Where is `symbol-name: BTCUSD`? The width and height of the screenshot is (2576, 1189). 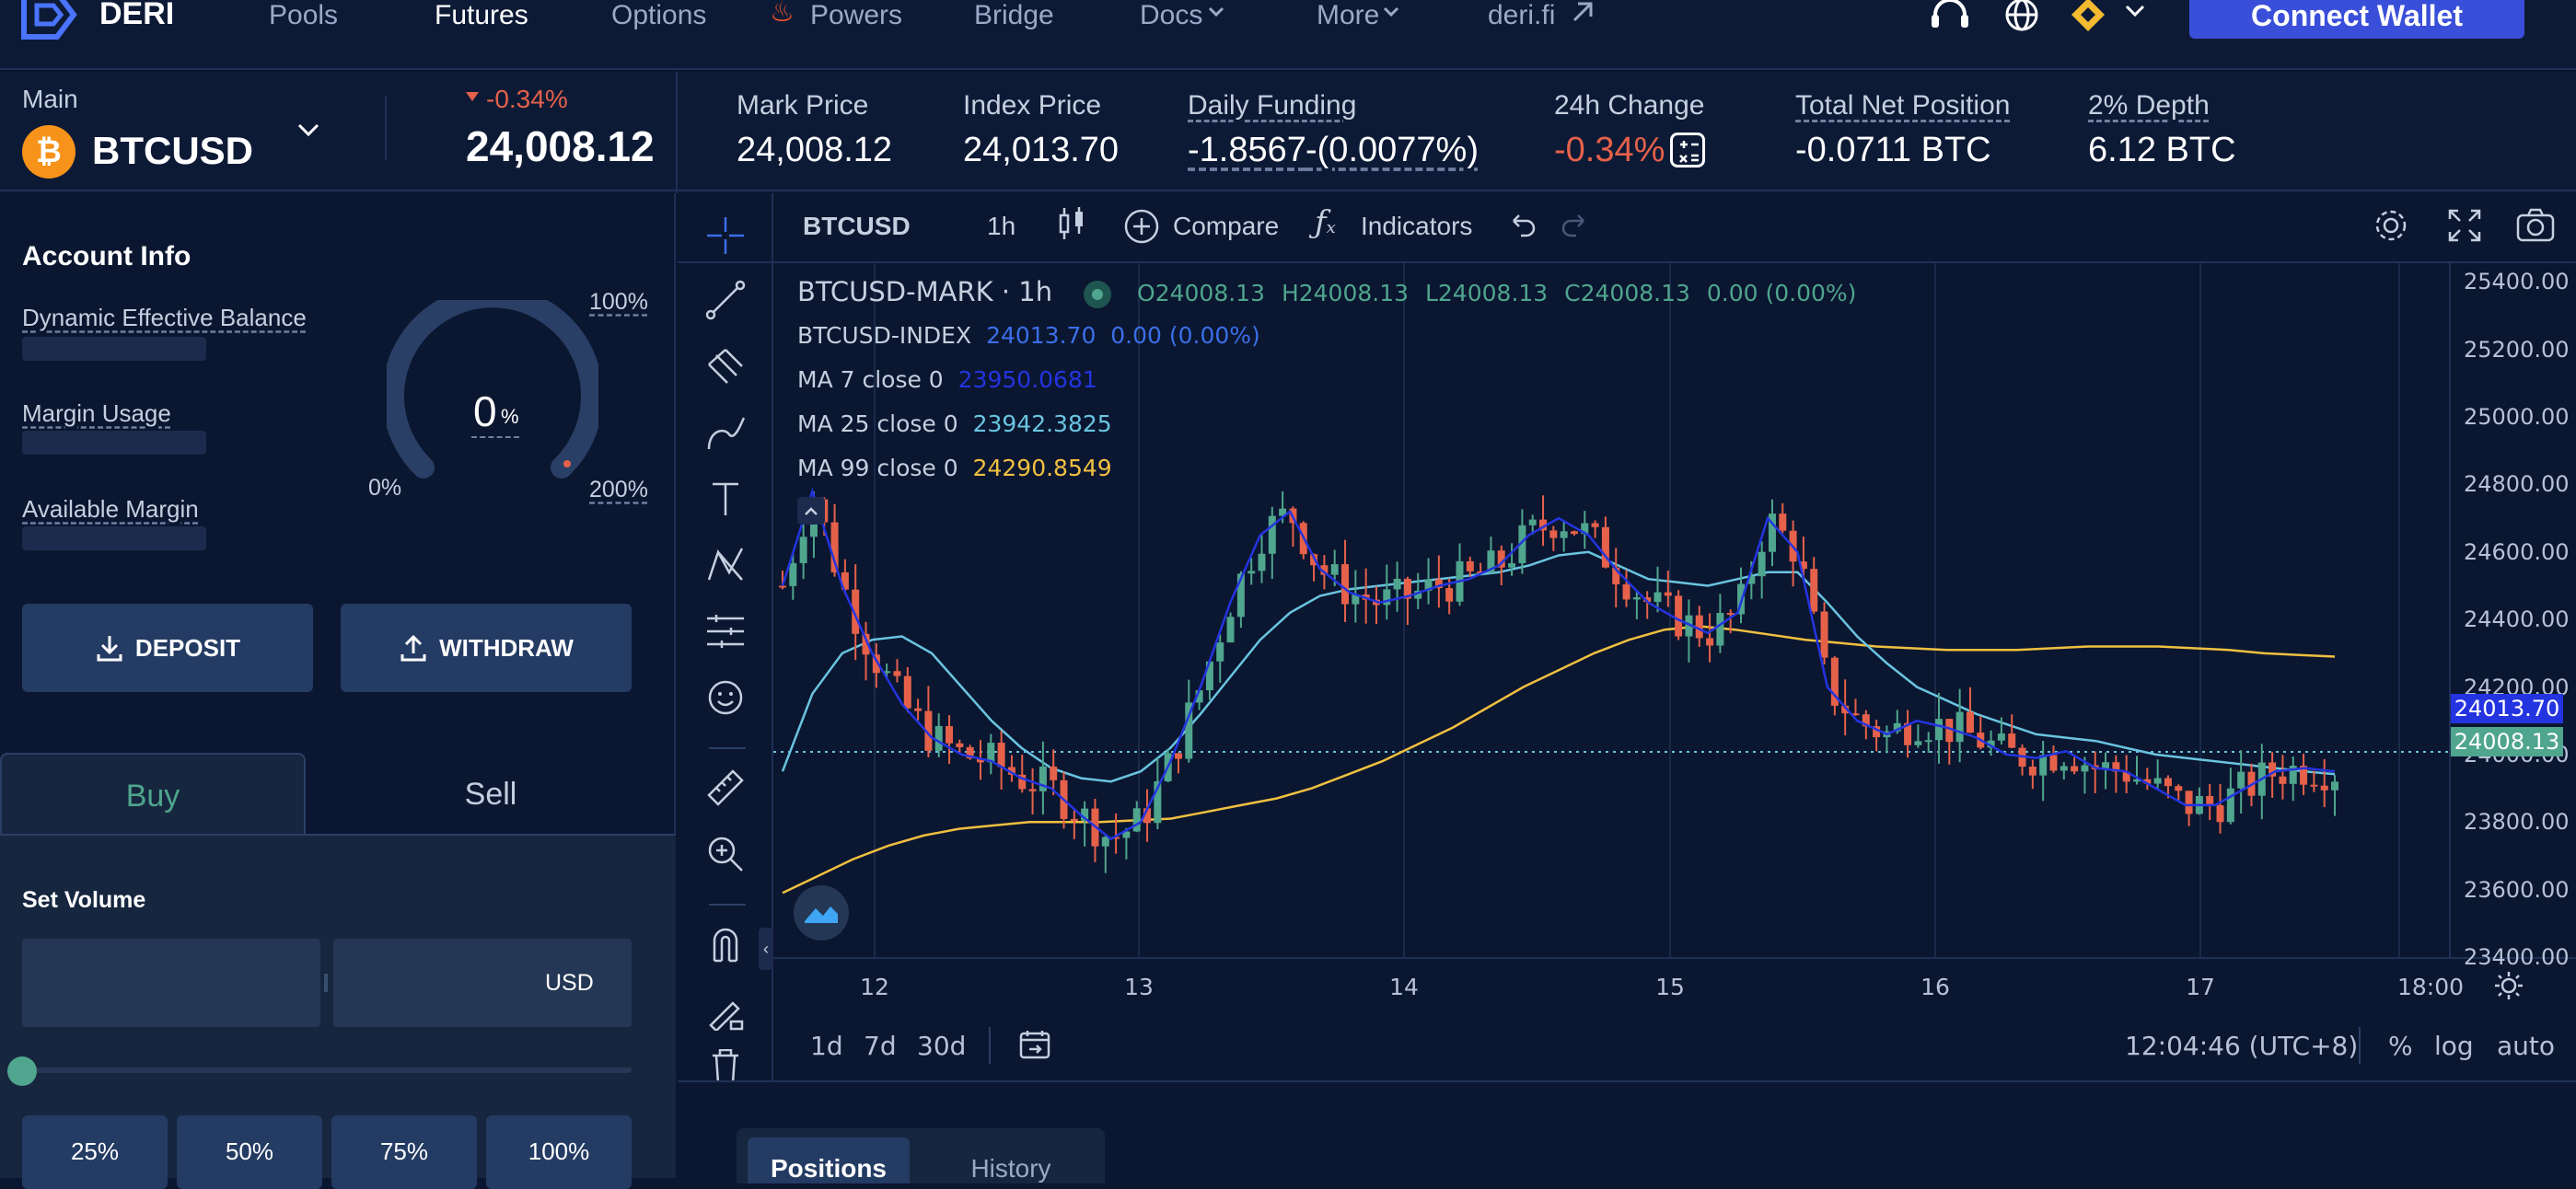
symbol-name: BTCUSD is located at coordinates (172, 150).